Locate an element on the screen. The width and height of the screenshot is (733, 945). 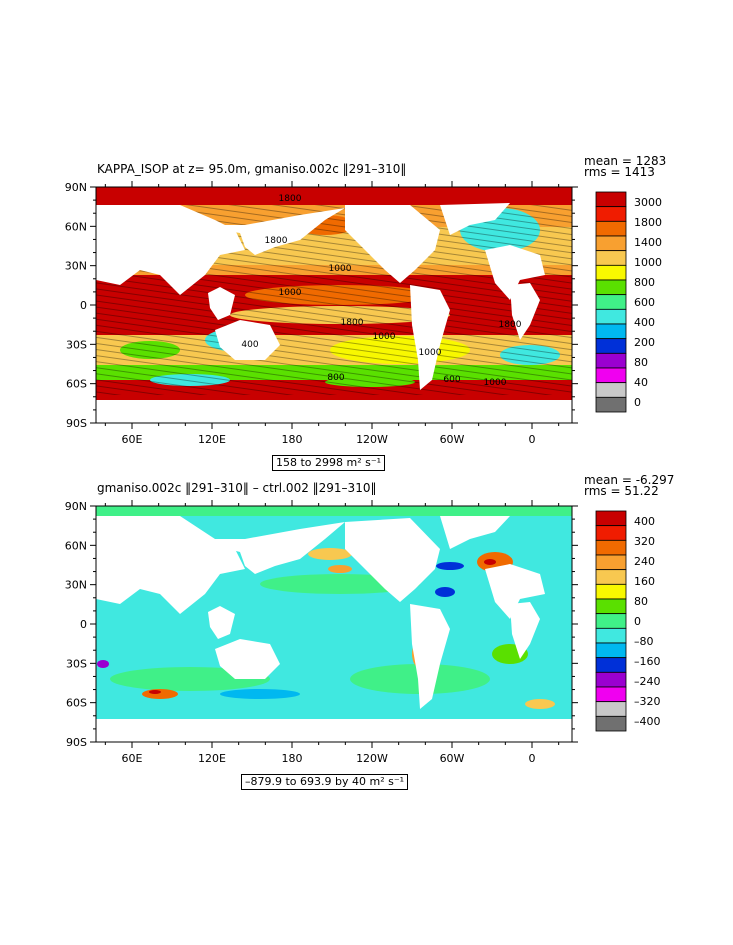
panel2-stats: mean = -6.297 rms = 51.22 is located at coordinates (629, 485).